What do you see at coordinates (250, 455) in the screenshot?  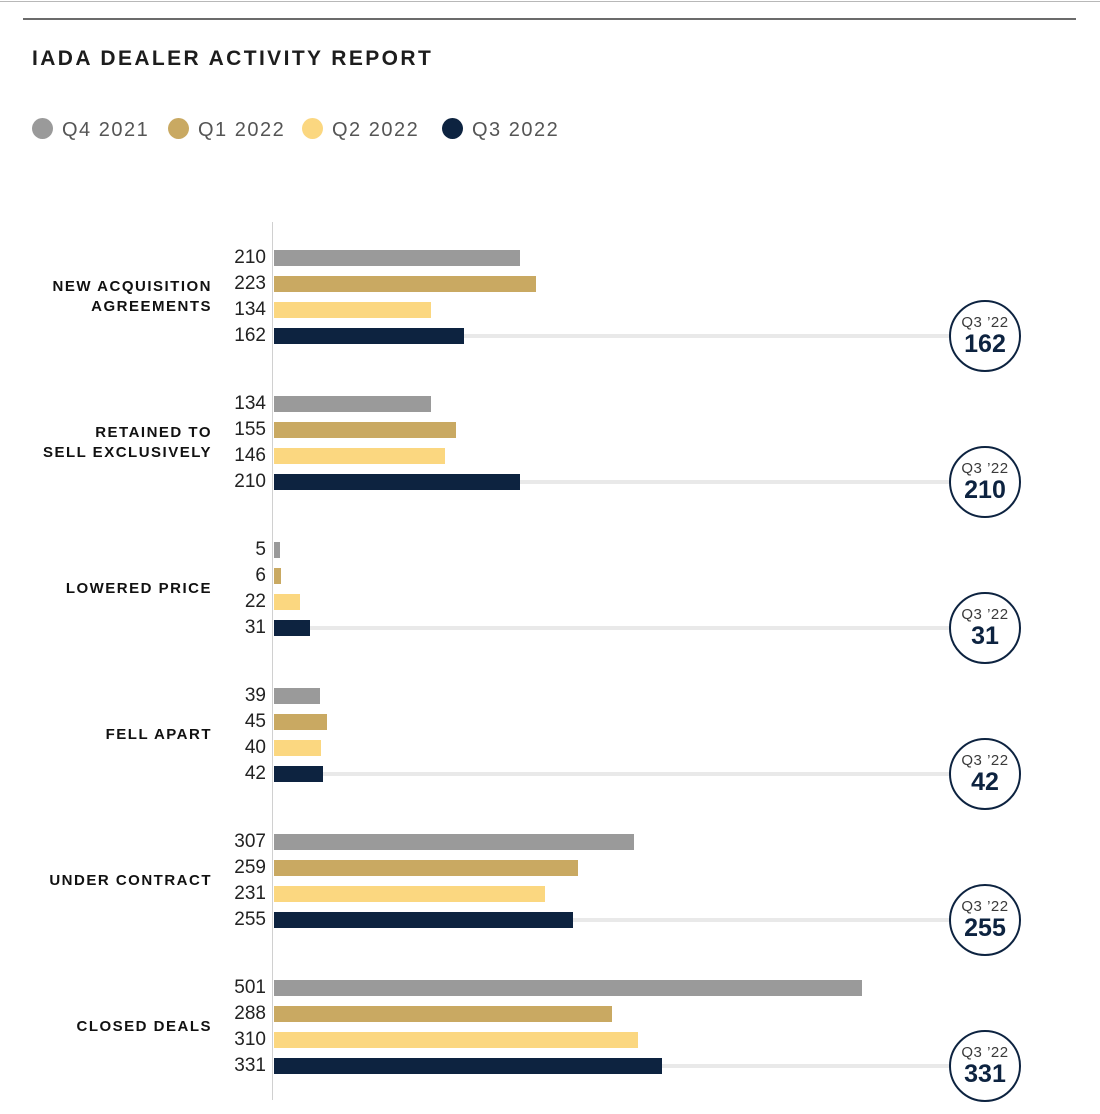 I see `bar-value-label: 146` at bounding box center [250, 455].